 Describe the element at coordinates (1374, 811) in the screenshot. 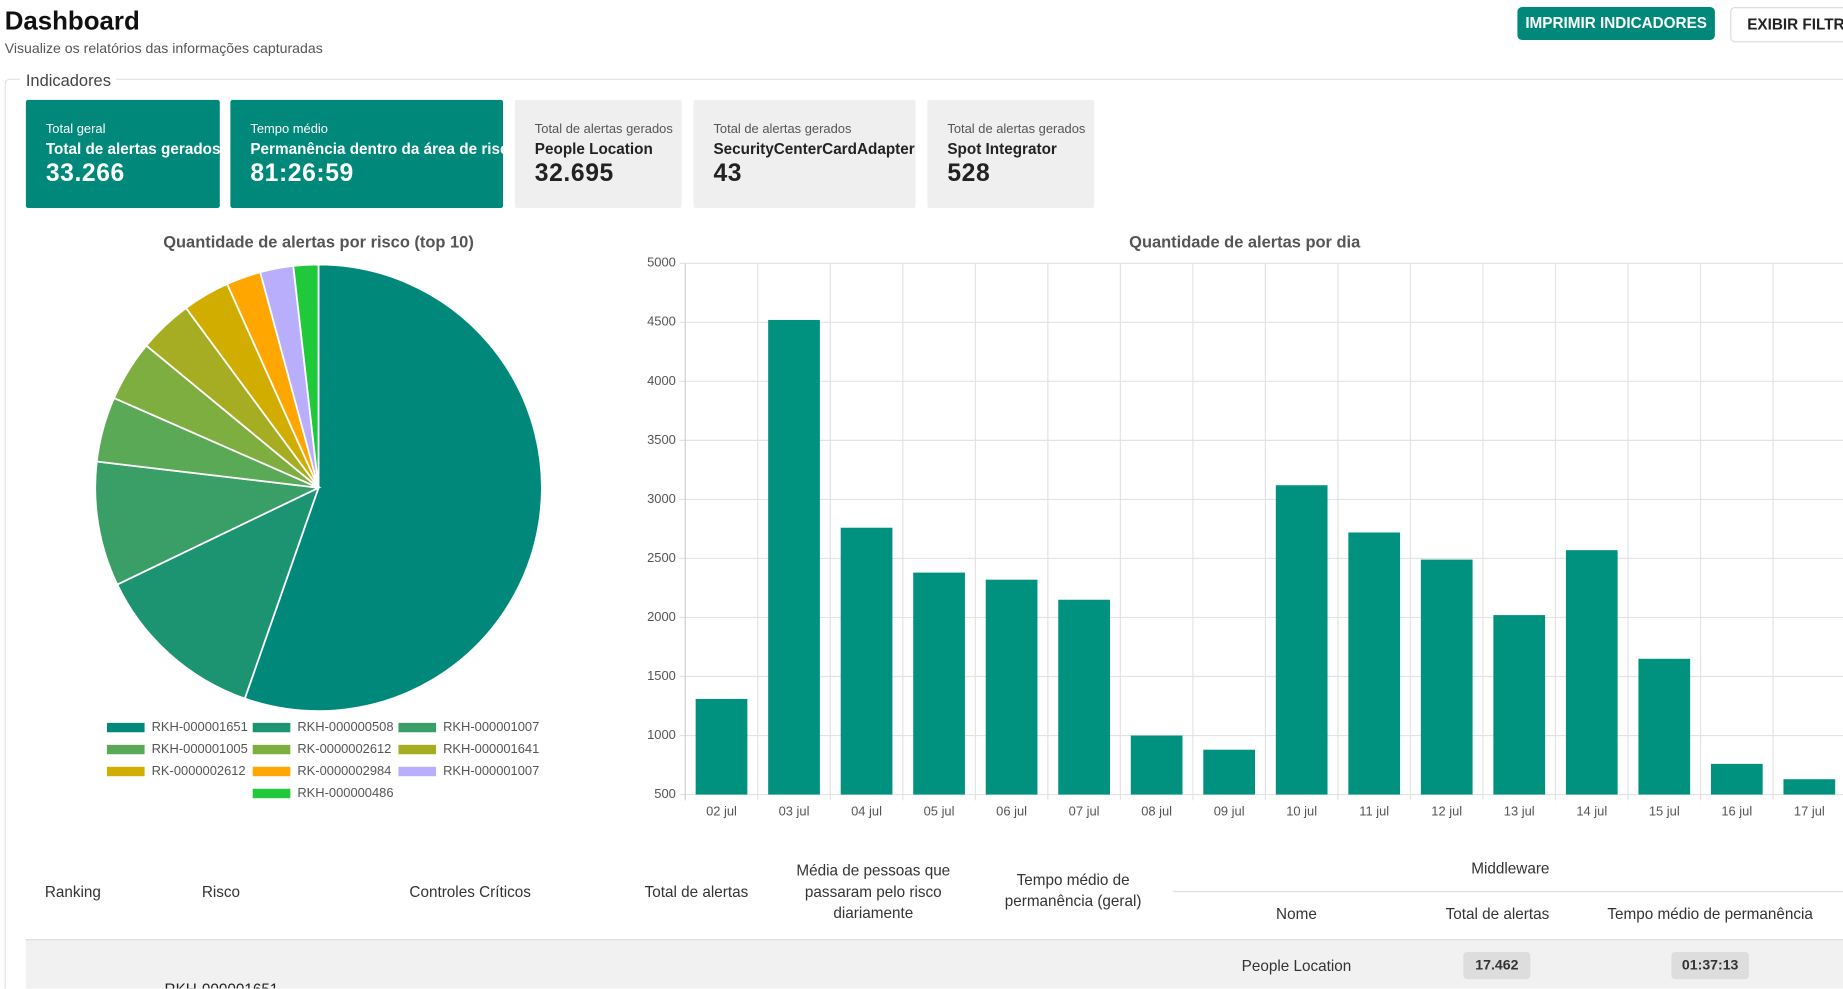

I see `x-tick-label: 11 jul` at that location.